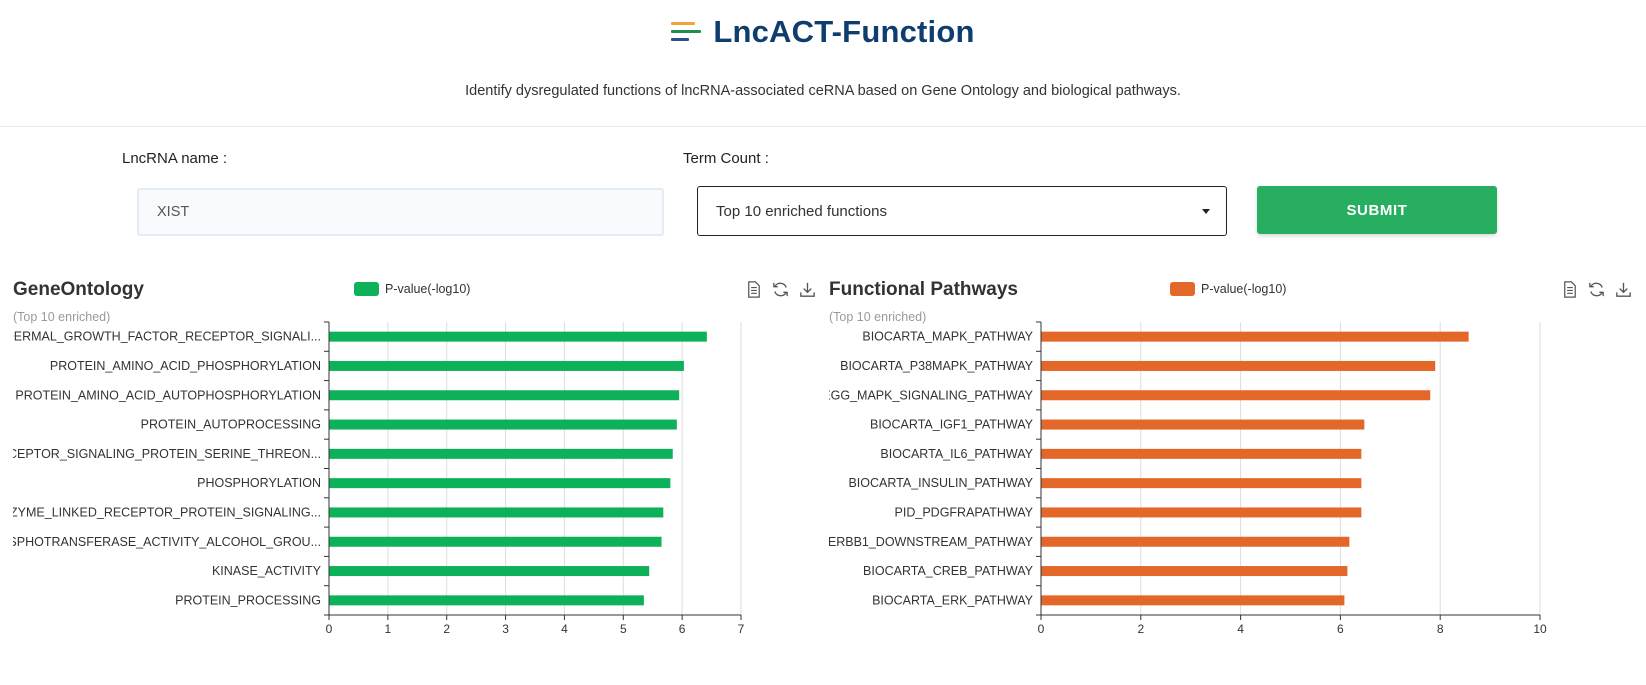 The height and width of the screenshot is (685, 1646). What do you see at coordinates (937, 366) in the screenshot?
I see `category-label: BIOCARTA_P38MAPK_PATHWAY` at bounding box center [937, 366].